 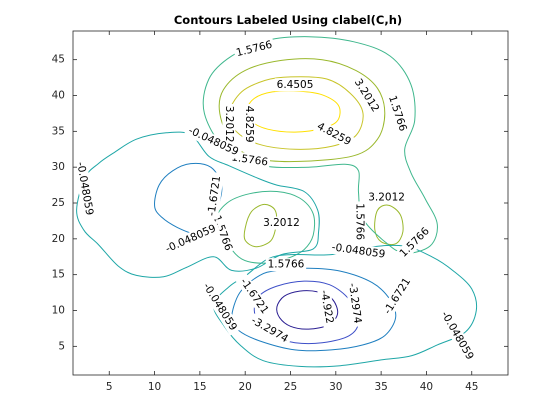 What do you see at coordinates (426, 387) in the screenshot?
I see `x-tick-label: 40` at bounding box center [426, 387].